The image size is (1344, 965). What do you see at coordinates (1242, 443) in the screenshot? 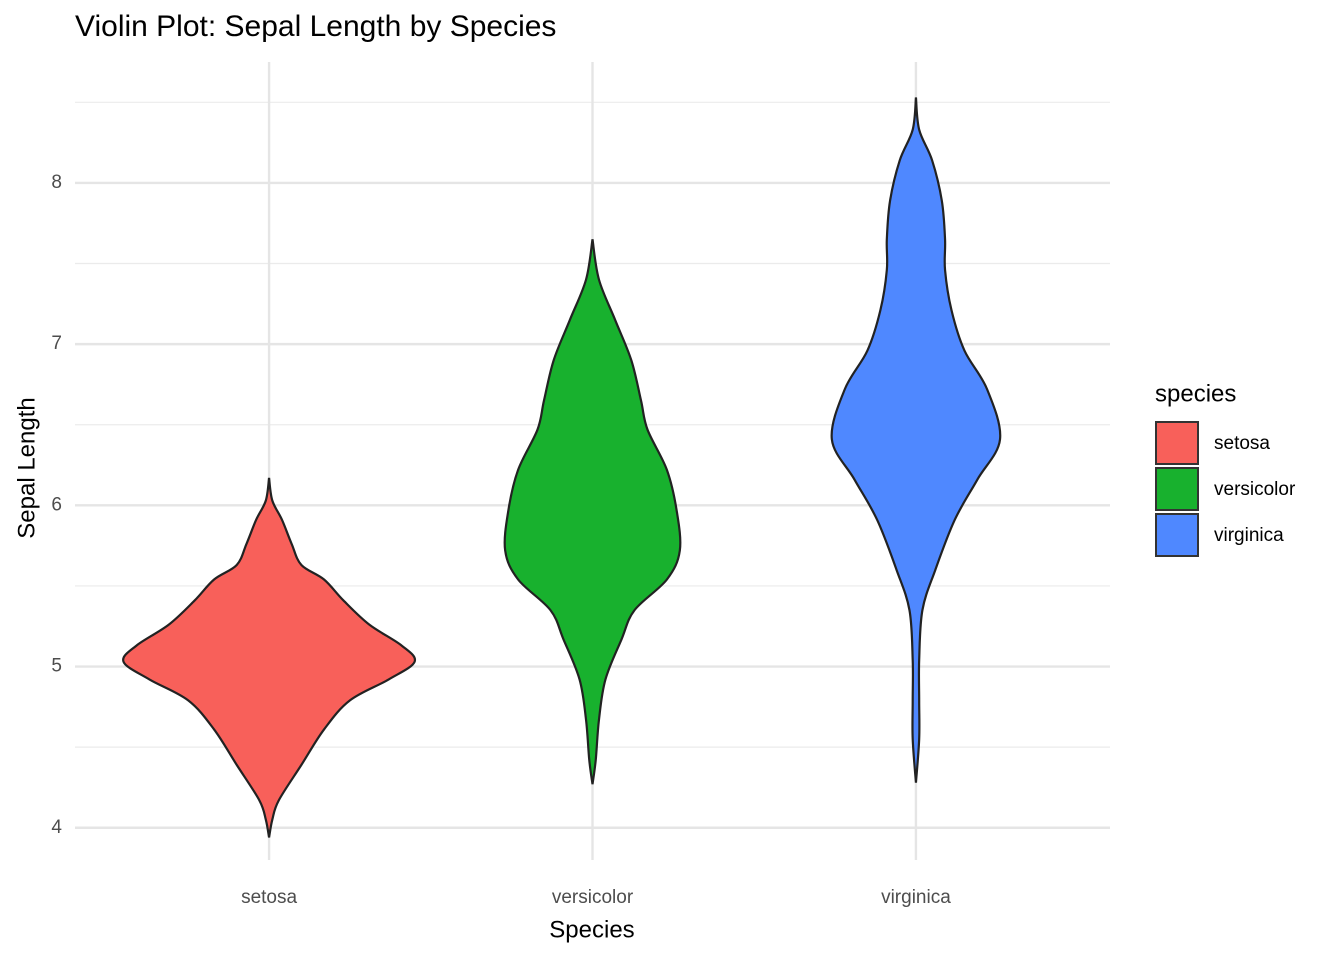
I see `legend-label: setosa` at bounding box center [1242, 443].